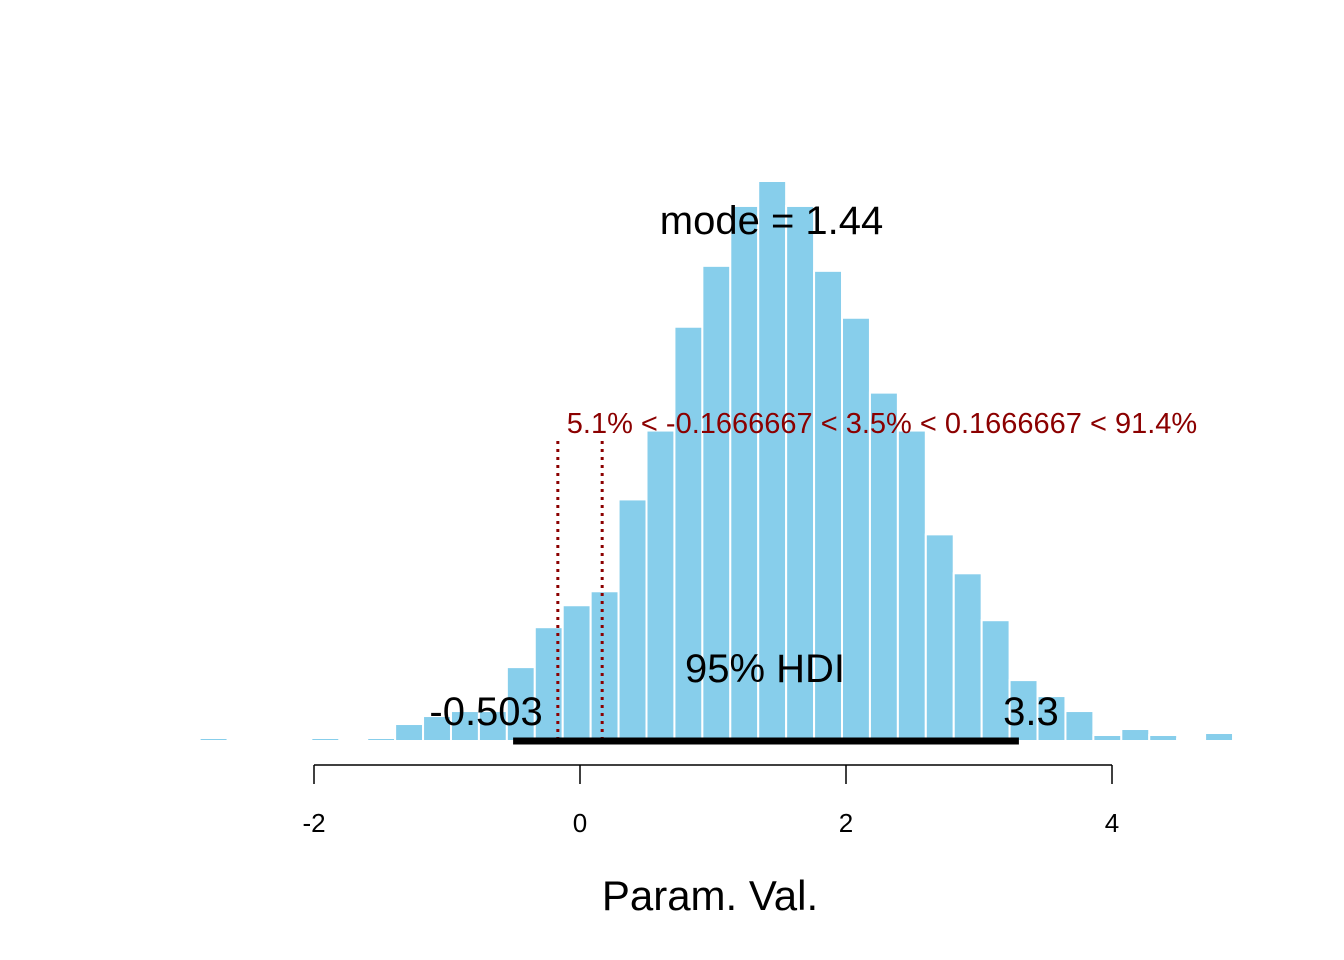  Describe the element at coordinates (710, 801) in the screenshot. I see `x-axis: -2 0 2 4` at that location.